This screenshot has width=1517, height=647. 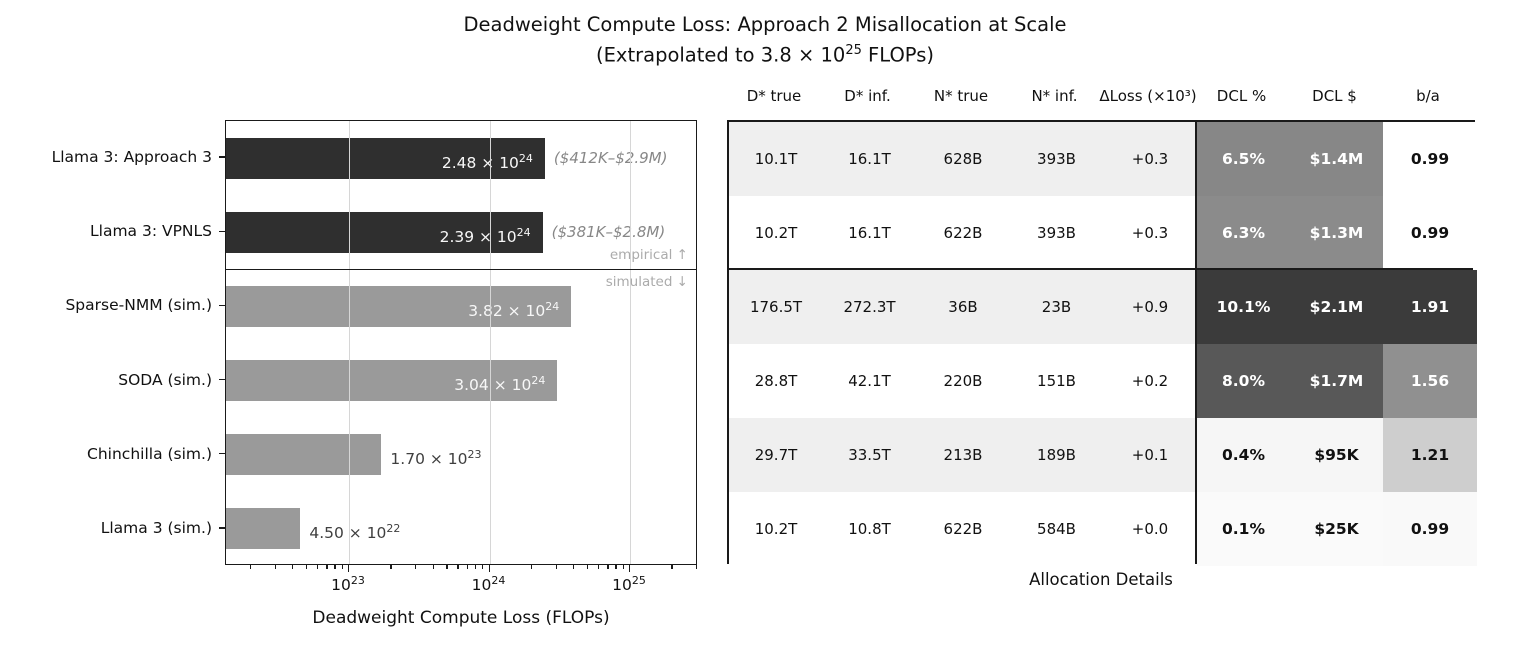 What do you see at coordinates (1243, 307) in the screenshot?
I see `table-cell-dcl-pct-2: 10.1%` at bounding box center [1243, 307].